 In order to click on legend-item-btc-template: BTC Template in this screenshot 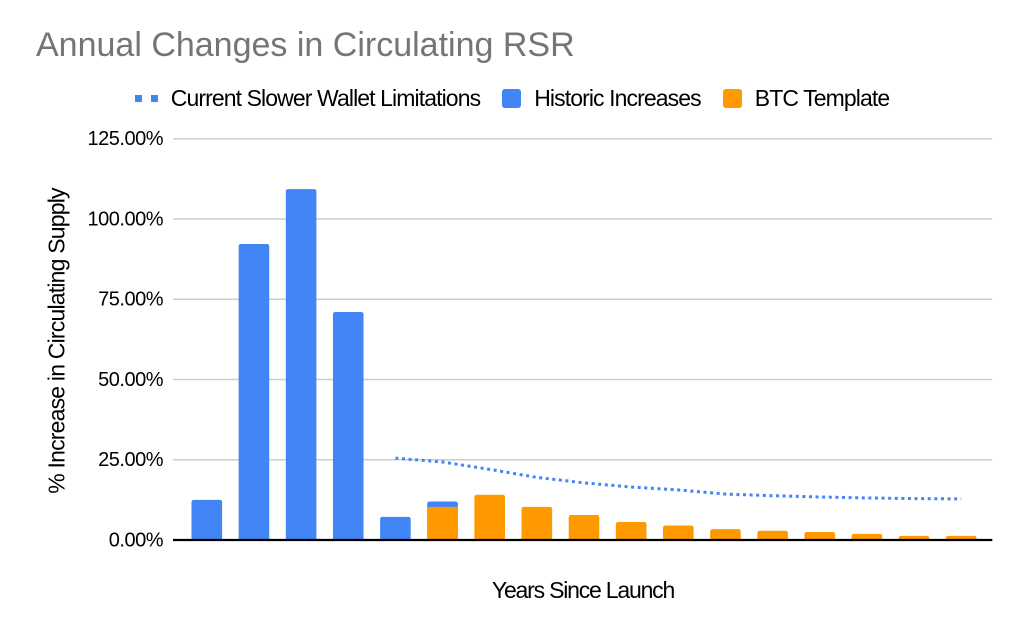, I will do `click(806, 98)`.